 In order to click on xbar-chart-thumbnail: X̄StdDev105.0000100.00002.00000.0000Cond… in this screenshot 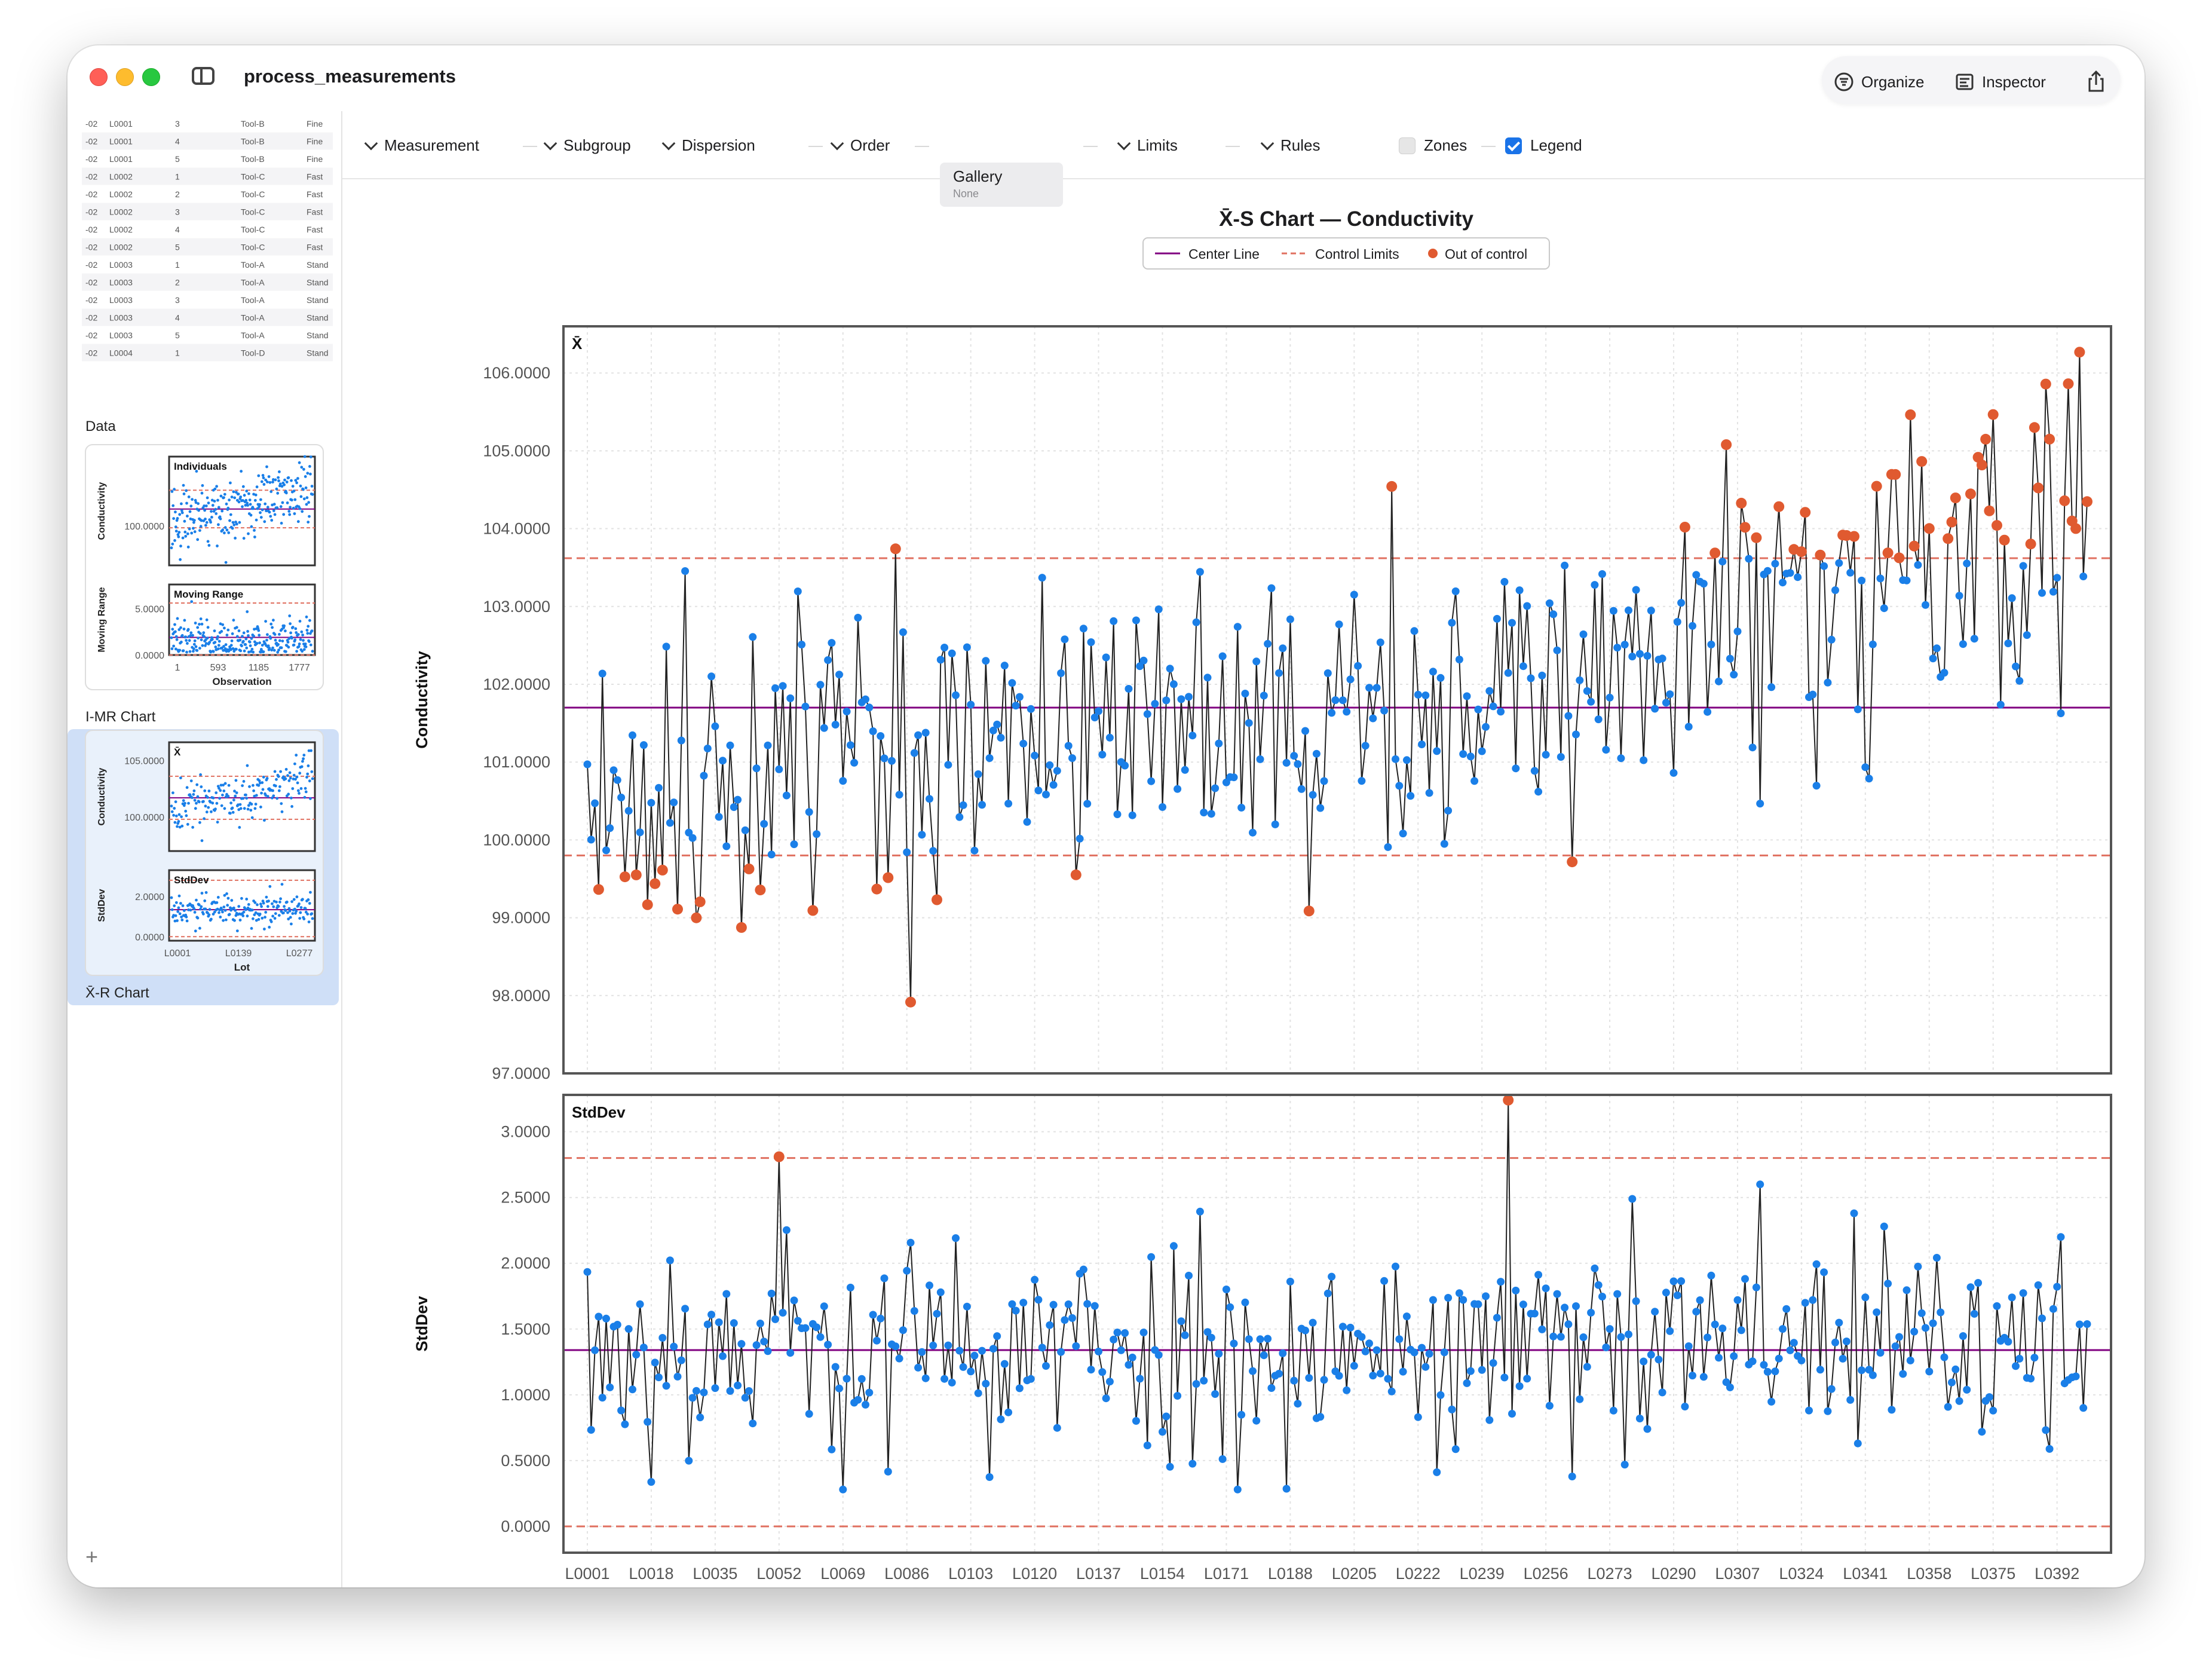, I will do `click(204, 860)`.